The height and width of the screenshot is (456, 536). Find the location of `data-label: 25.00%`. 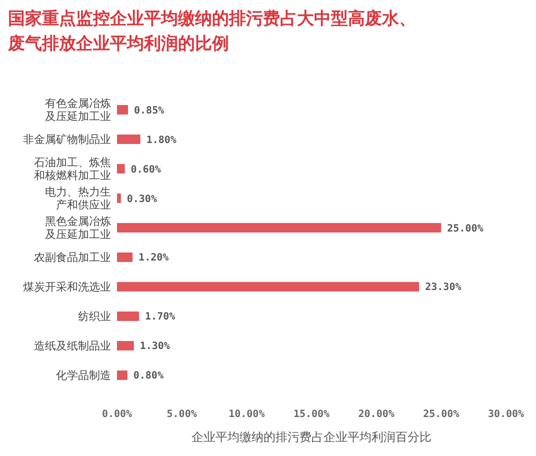

data-label: 25.00% is located at coordinates (465, 228).